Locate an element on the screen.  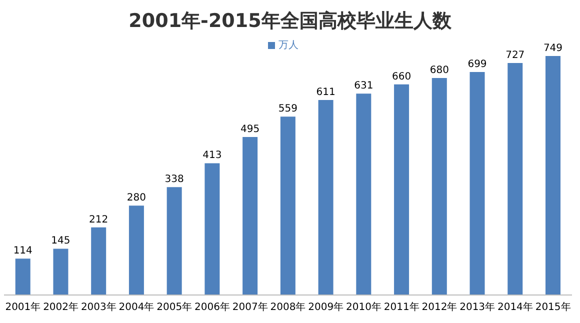
data-label: 631 is located at coordinates (364, 86).